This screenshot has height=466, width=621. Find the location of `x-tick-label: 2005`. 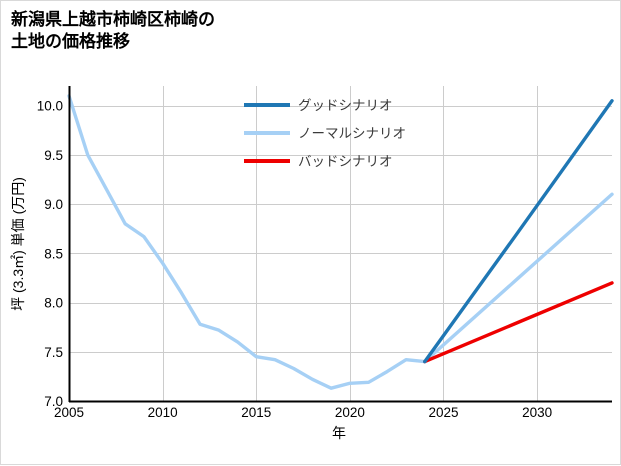

x-tick-label: 2005 is located at coordinates (69, 412).